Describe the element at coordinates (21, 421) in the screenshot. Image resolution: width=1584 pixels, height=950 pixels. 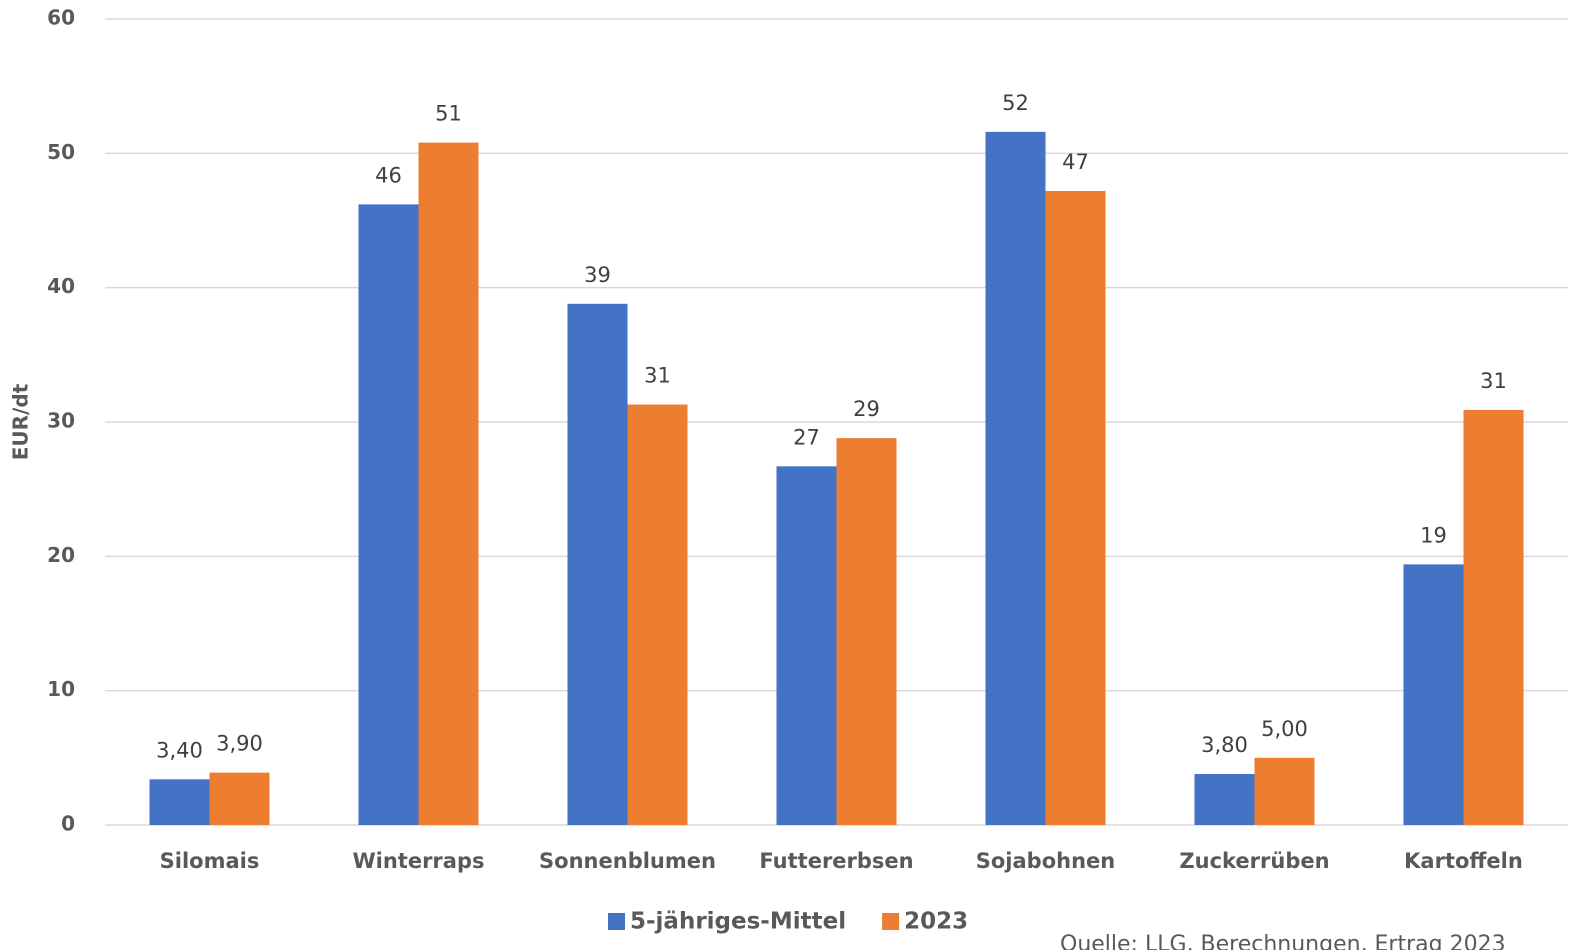
I see `y-axis-label: EUR/dt` at that location.